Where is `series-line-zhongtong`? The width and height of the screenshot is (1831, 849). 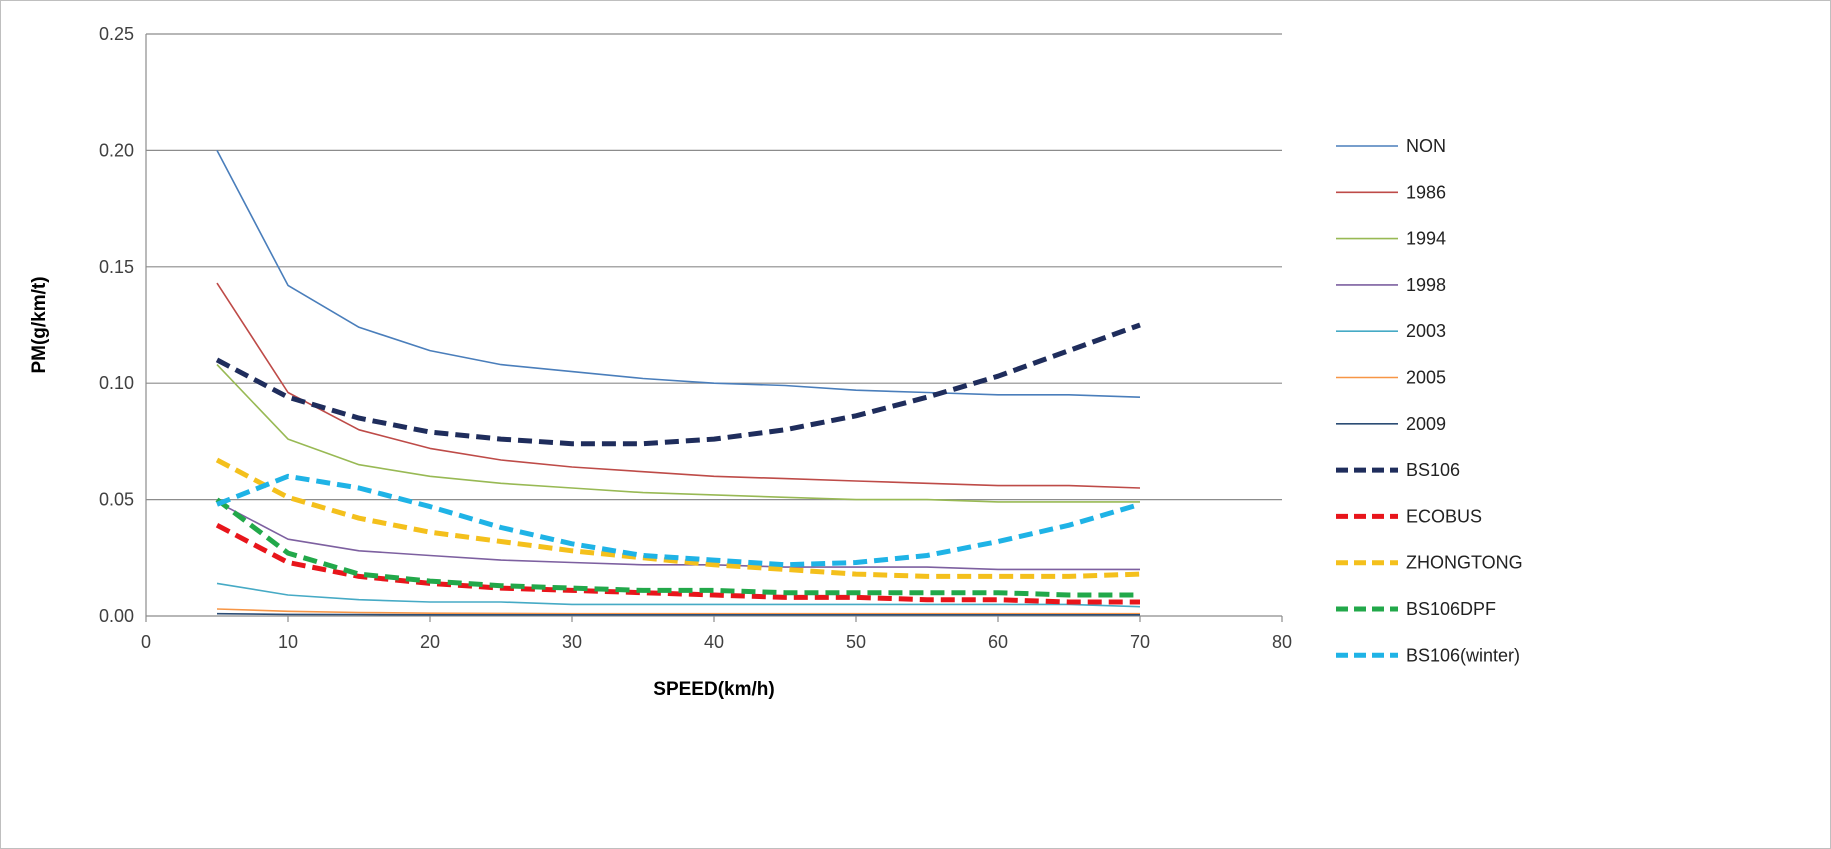
series-line-zhongtong is located at coordinates (678, 518).